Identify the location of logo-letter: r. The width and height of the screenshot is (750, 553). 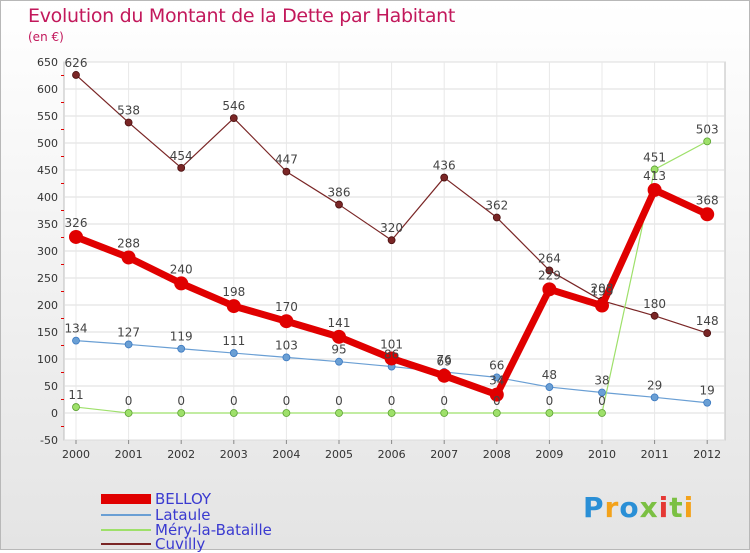
(612, 507).